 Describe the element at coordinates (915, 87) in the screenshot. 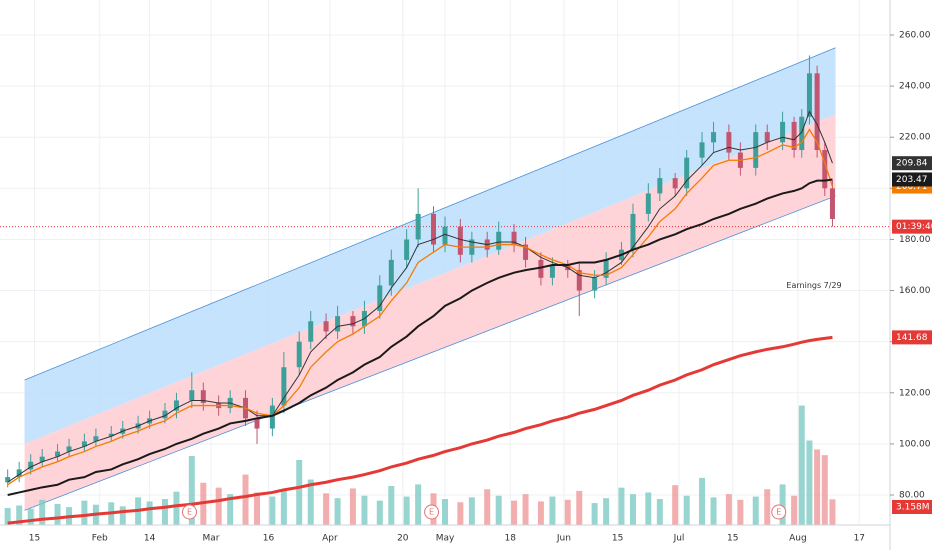

I see `y-tick-label: 240.00` at that location.